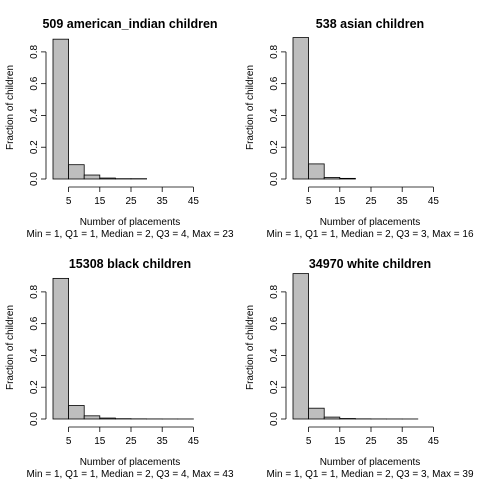 Image resolution: width=480 pixels, height=480 pixels. I want to click on chart-title: 15308 black children, so click(130, 264).